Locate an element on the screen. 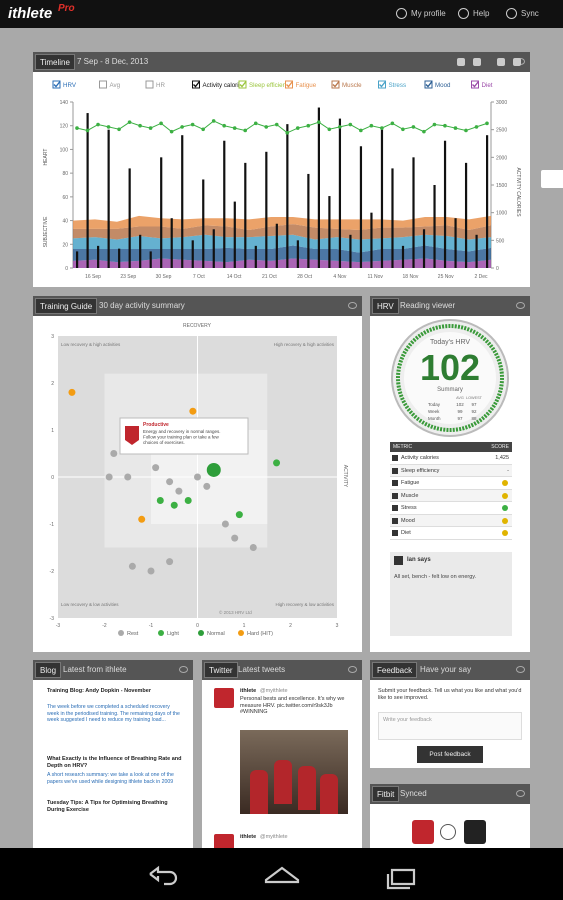 The image size is (563, 900). post-feedback-button: Post feedback is located at coordinates (450, 754).